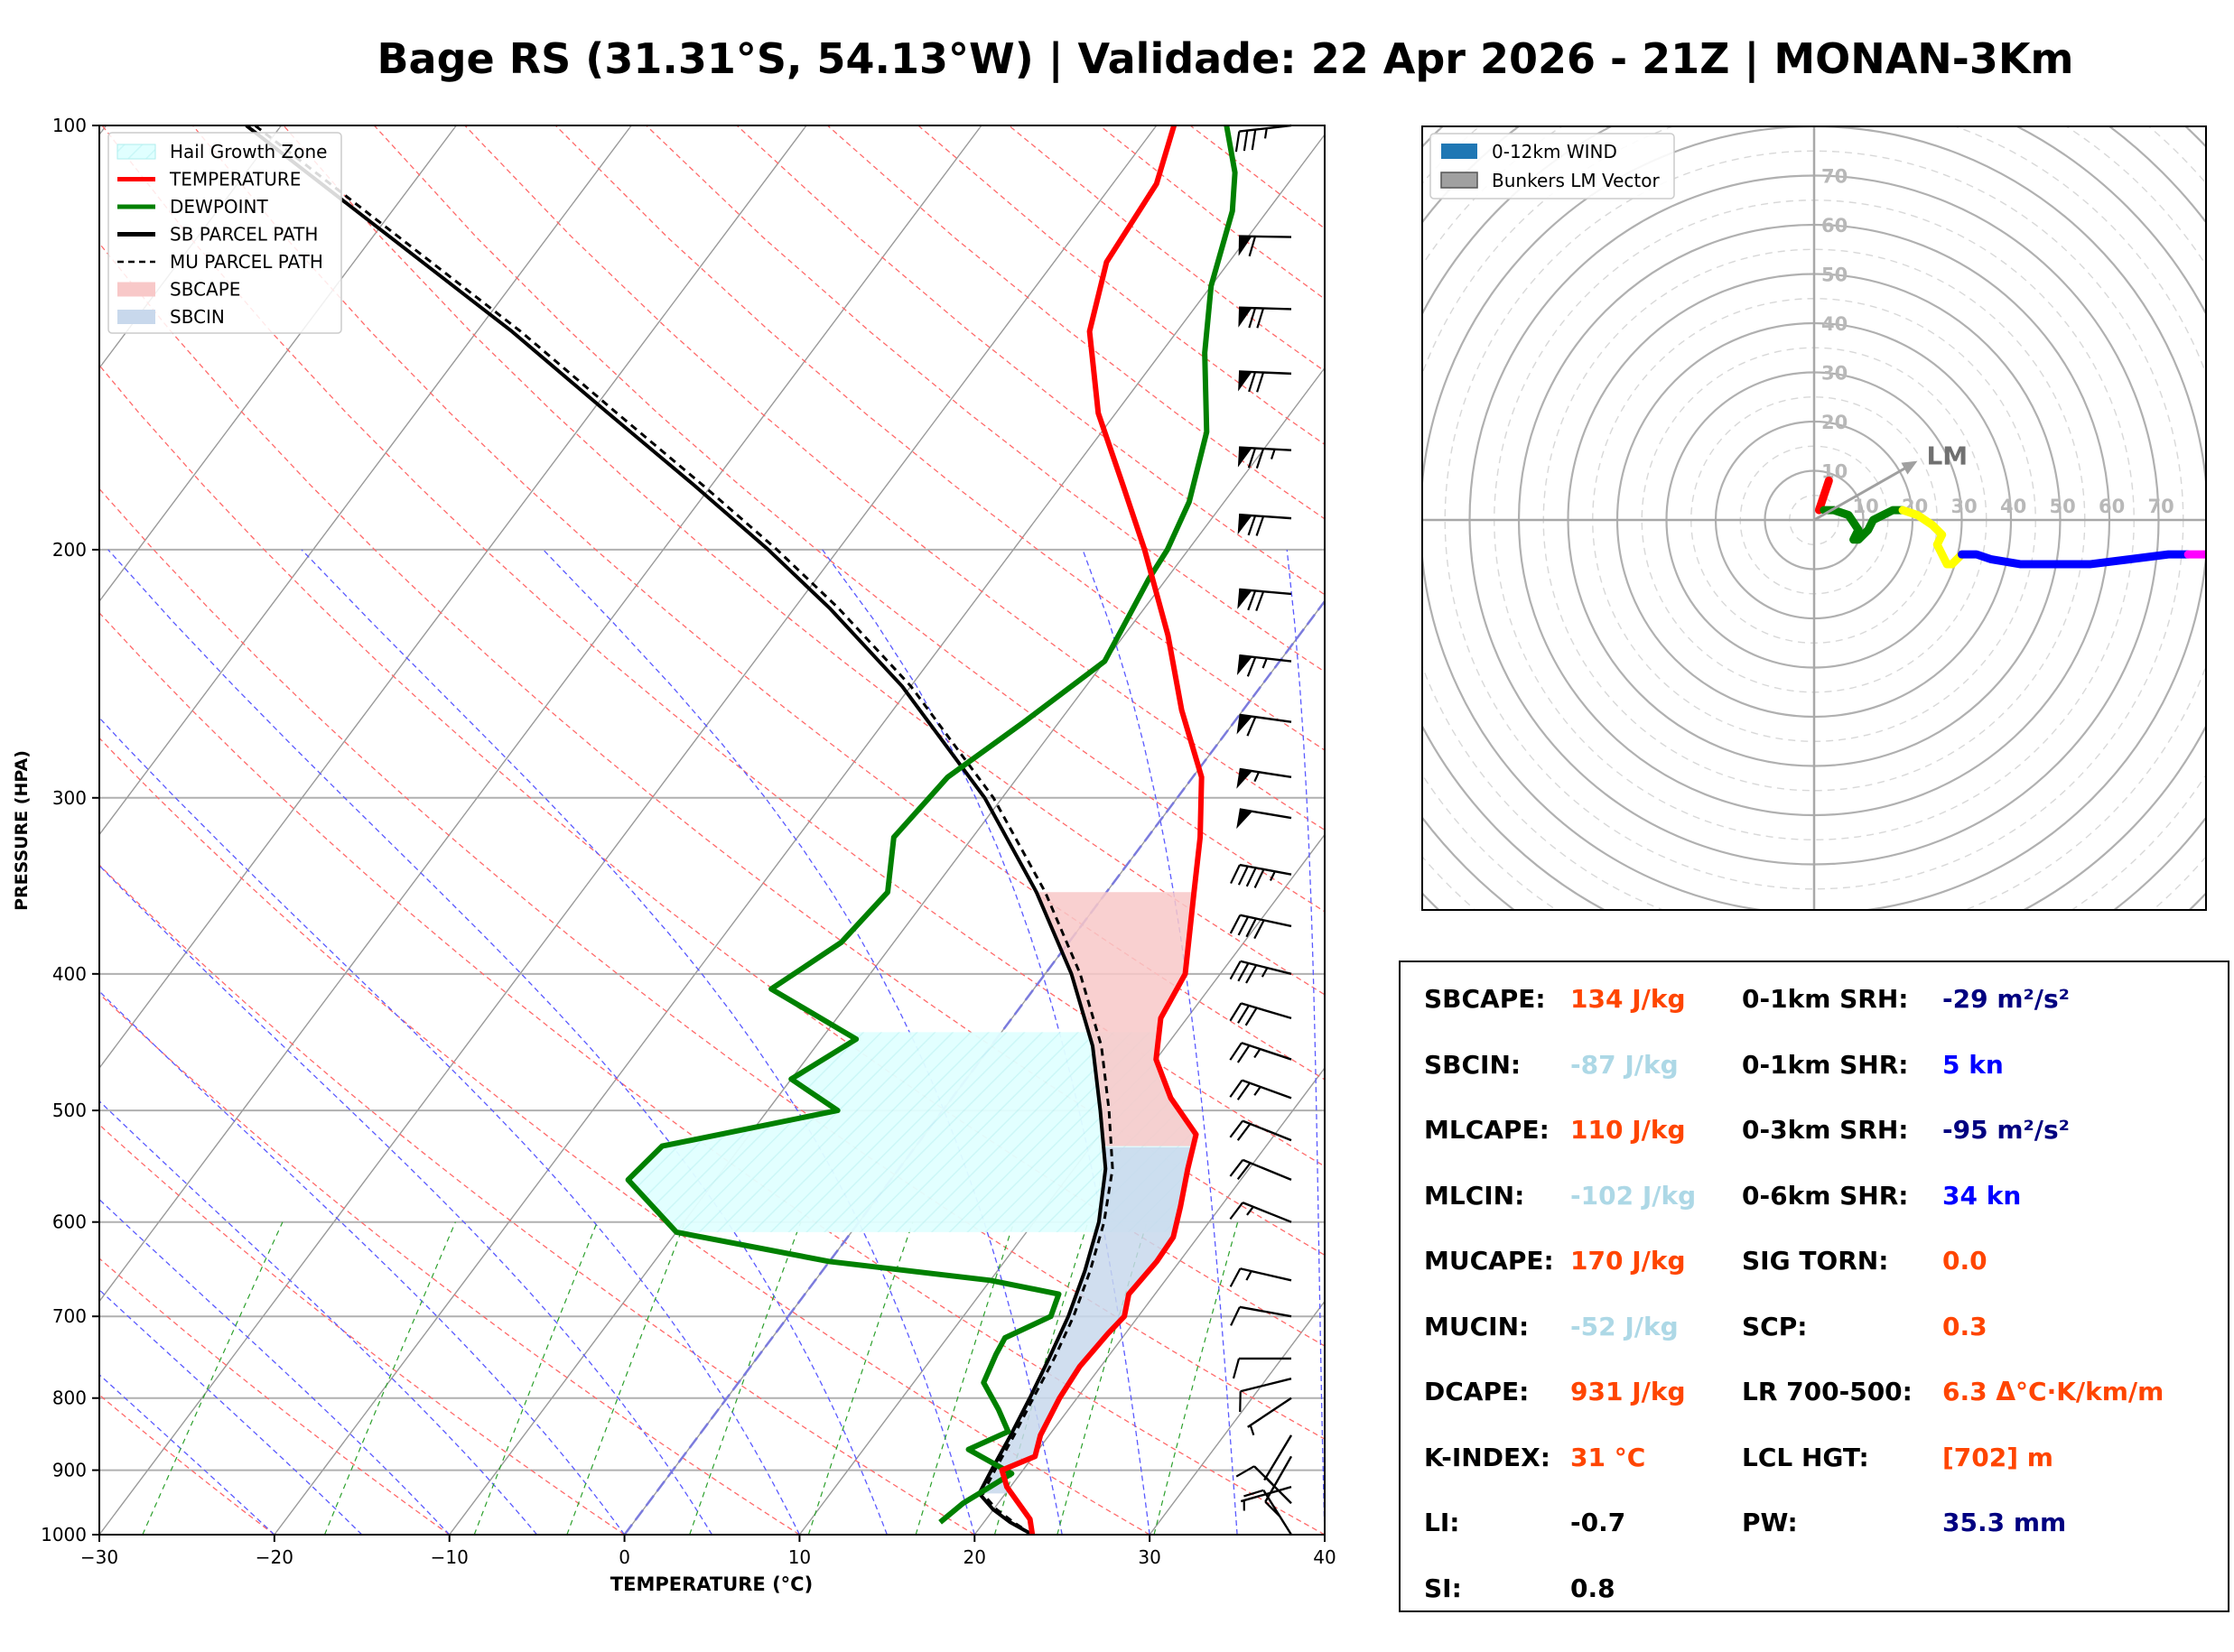 The width and height of the screenshot is (2234, 1652). I want to click on legend-label: Hail Growth Zone, so click(249, 151).